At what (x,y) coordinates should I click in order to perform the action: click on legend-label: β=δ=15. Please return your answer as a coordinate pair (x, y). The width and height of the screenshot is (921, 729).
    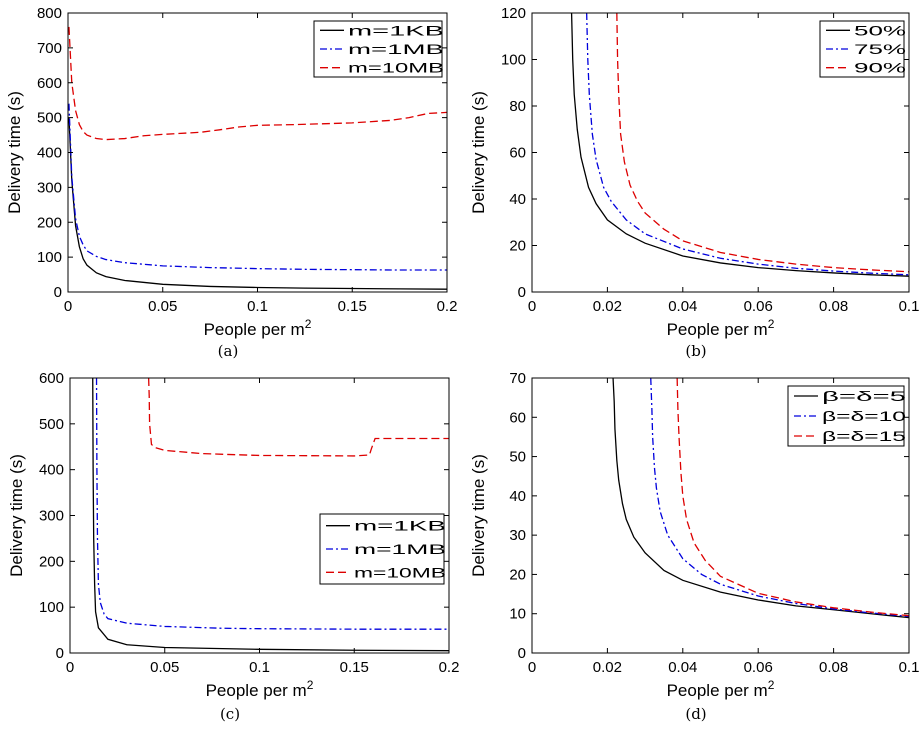
    Looking at the image, I should click on (864, 436).